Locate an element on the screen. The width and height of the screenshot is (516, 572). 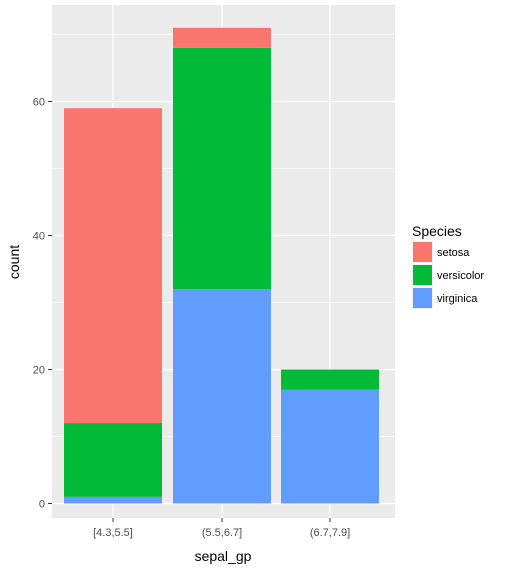
legend-title: Species is located at coordinates (437, 231).